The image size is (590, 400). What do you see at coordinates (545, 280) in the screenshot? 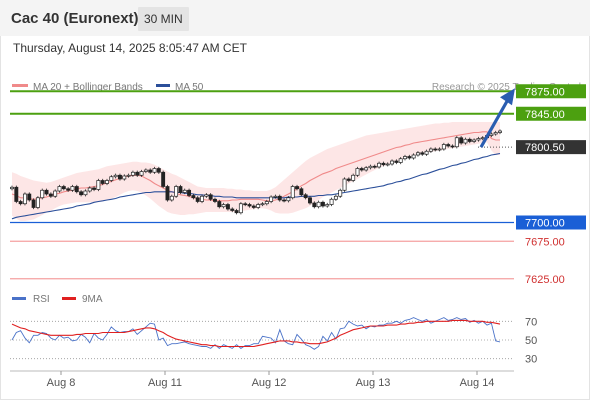
I see `support-label-5: 7625.00` at bounding box center [545, 280].